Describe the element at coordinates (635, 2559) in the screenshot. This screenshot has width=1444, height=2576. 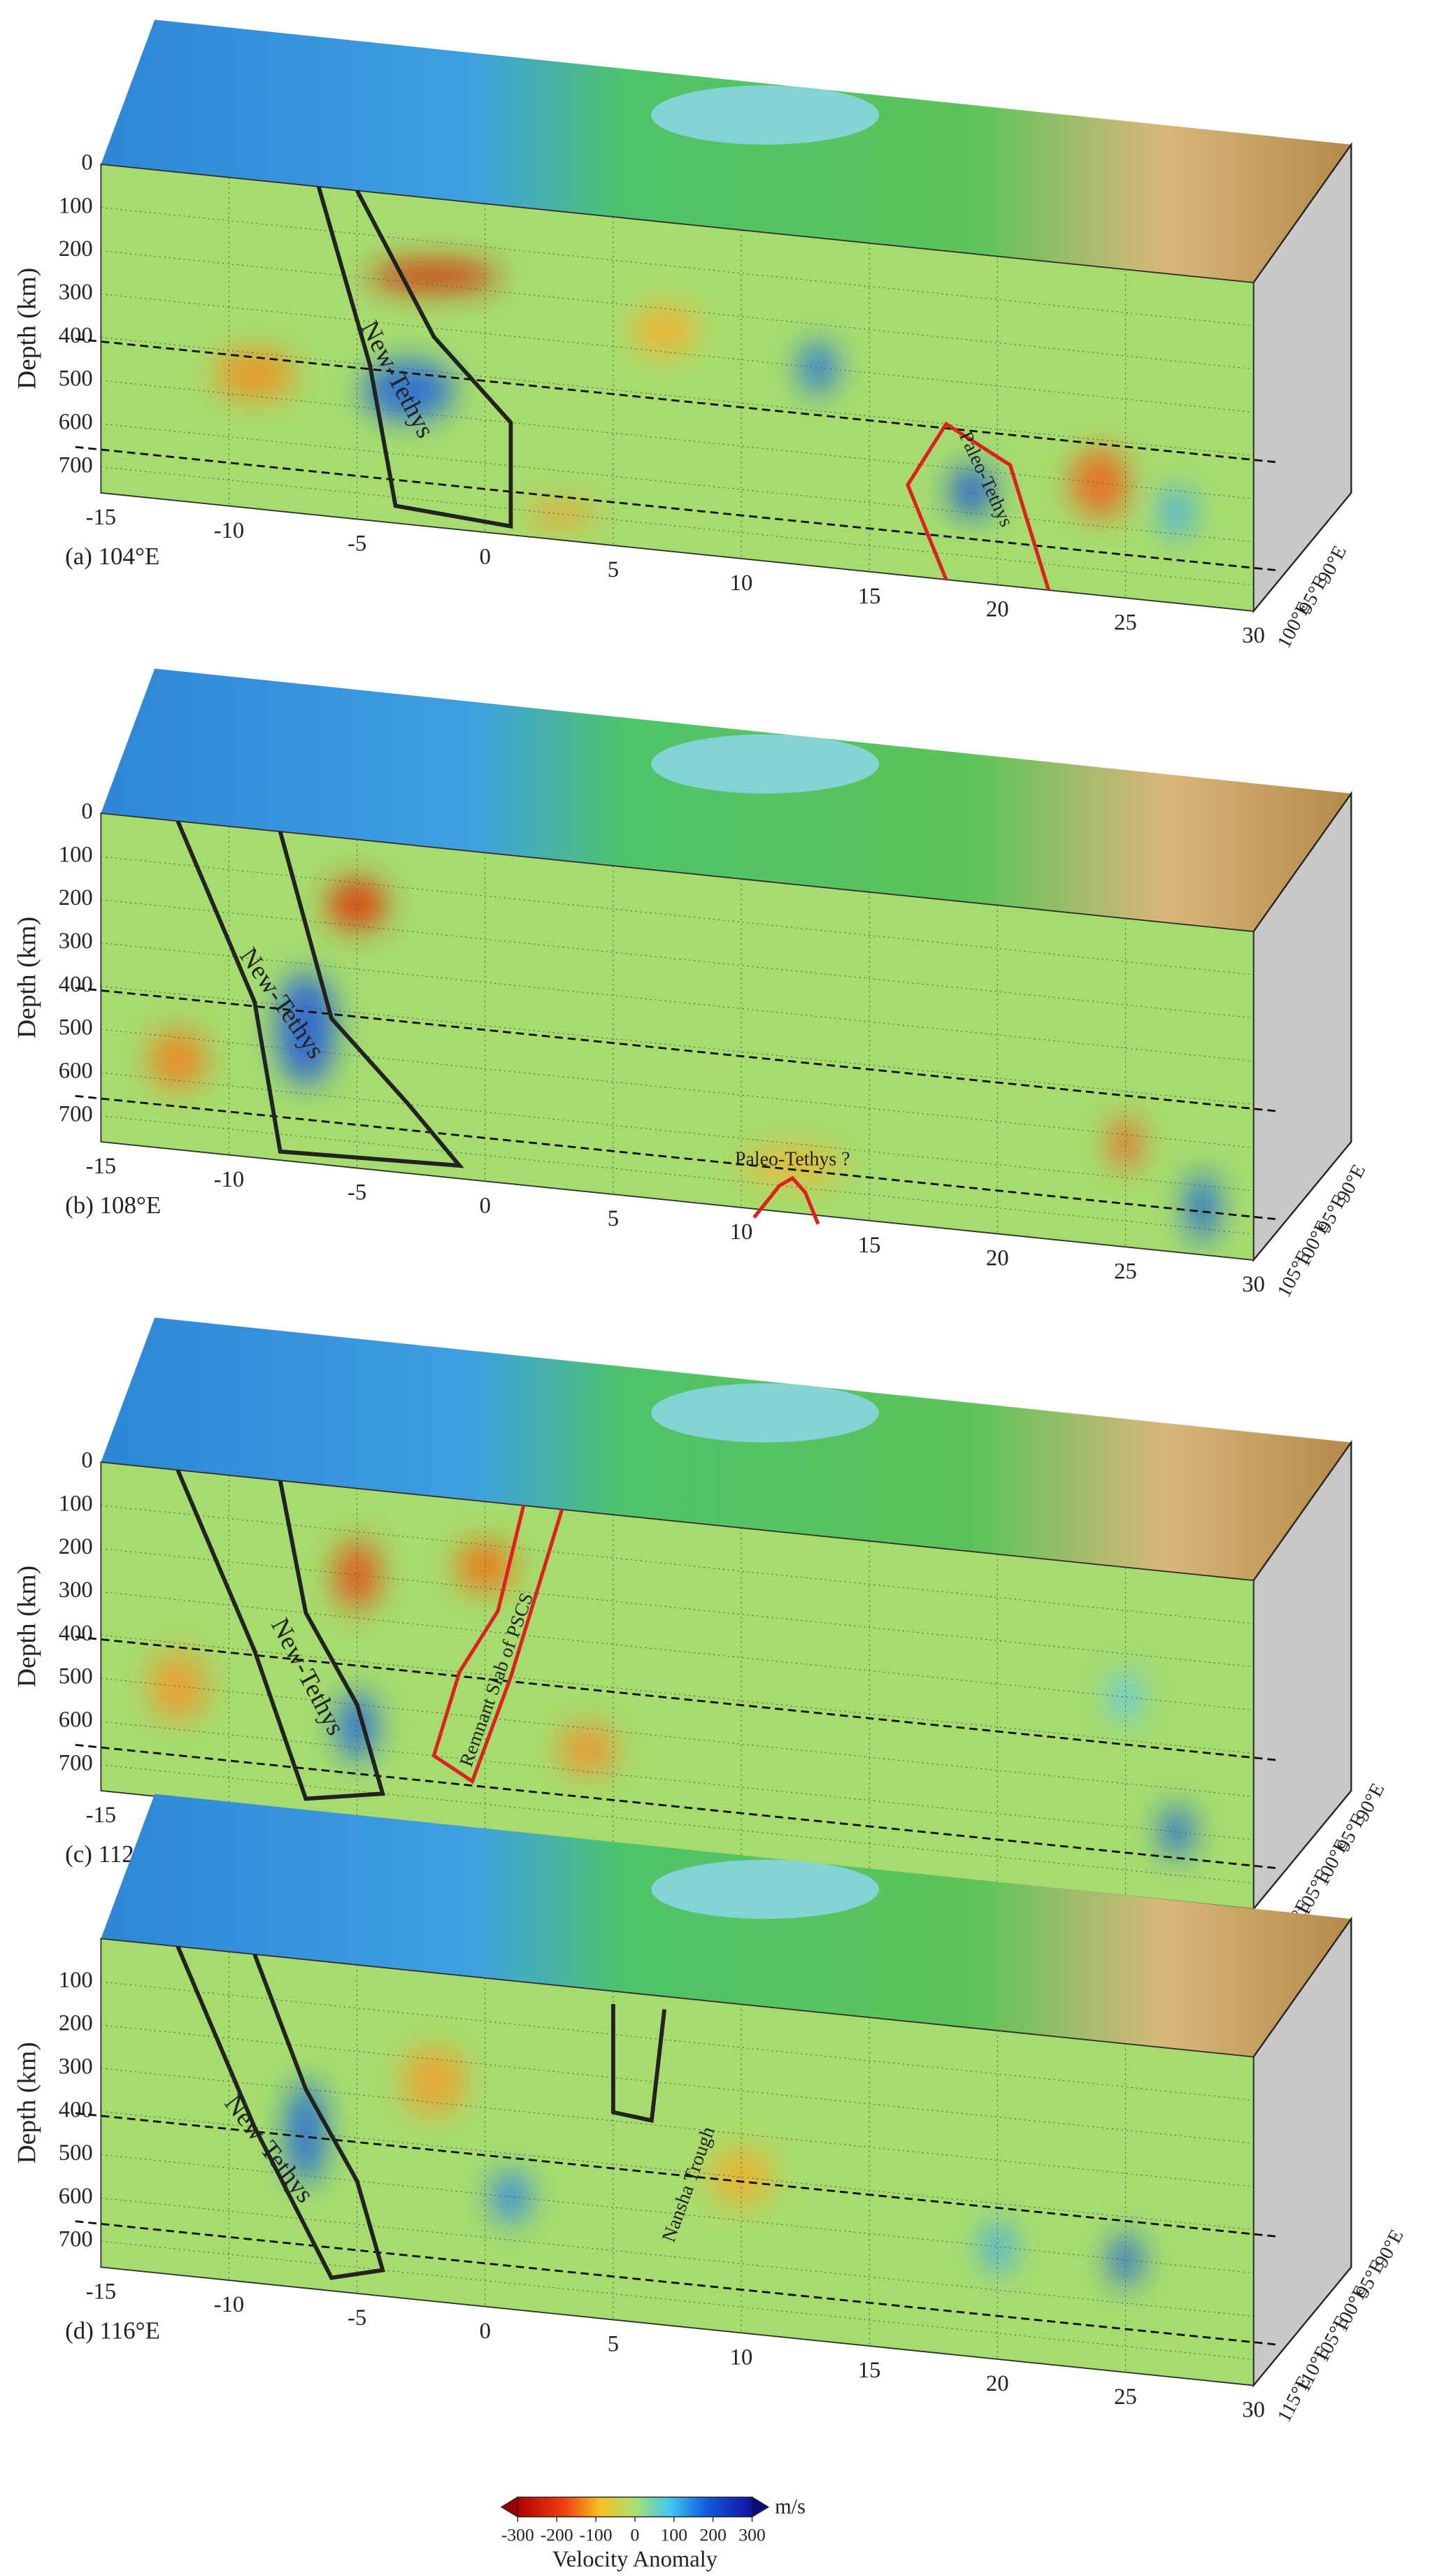
I see `colorbar-title: Velocity Anomaly` at that location.